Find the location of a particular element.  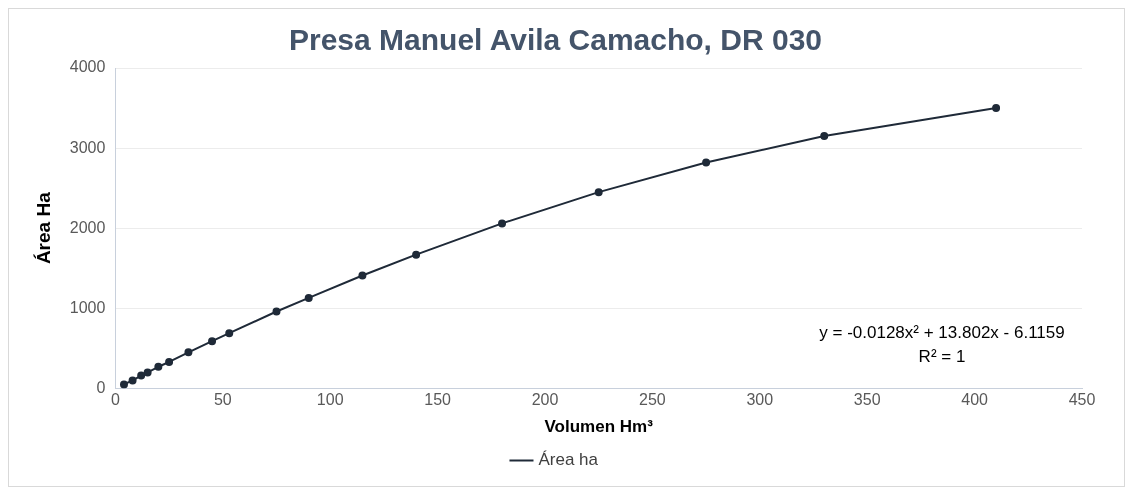

x-tick-label: 100 is located at coordinates (330, 400).